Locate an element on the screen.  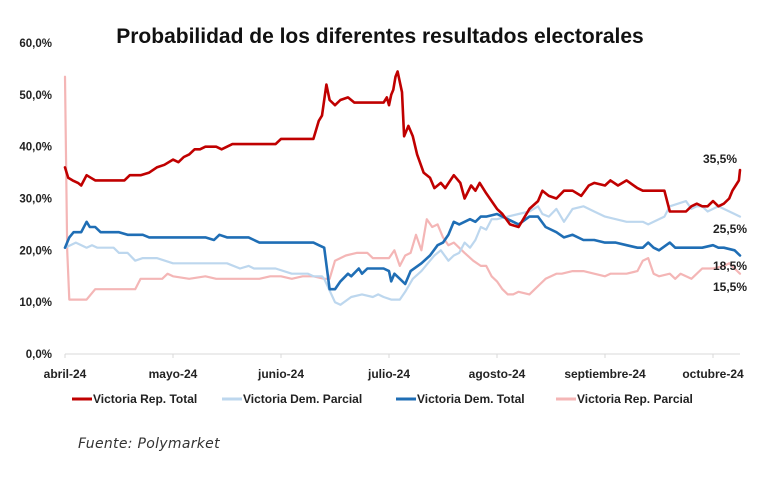
y-axis: 0,0% 10,0% 20,0% 30,0% 40,0% 50,0% 60,0% is located at coordinates (35, 199).